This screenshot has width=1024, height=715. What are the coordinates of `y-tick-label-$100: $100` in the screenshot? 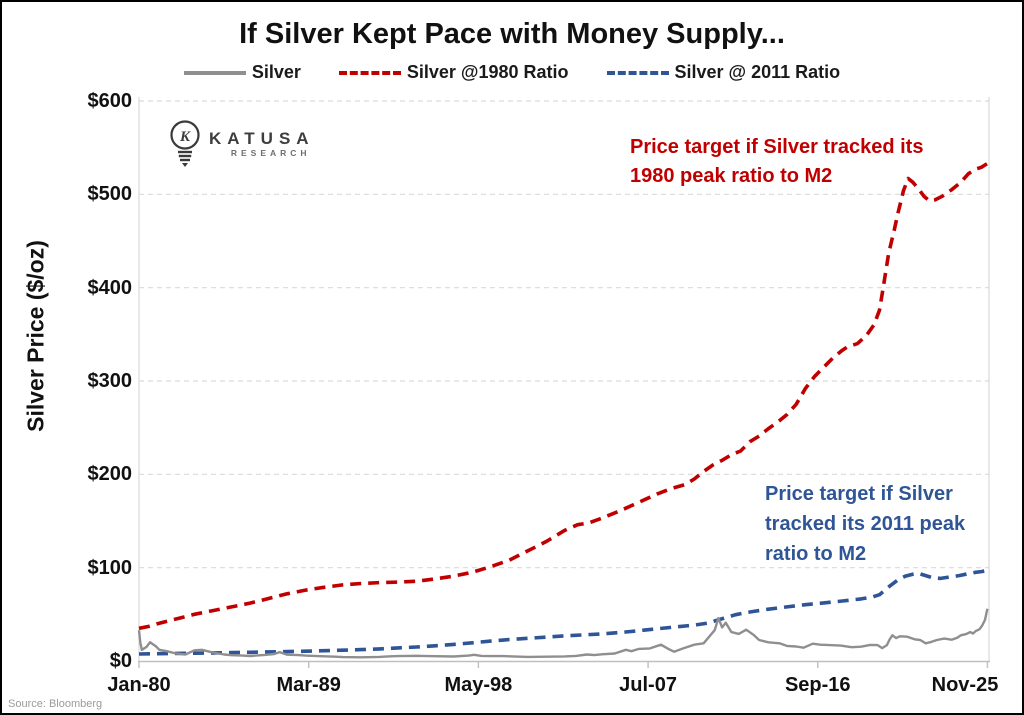 It's located at (110, 567).